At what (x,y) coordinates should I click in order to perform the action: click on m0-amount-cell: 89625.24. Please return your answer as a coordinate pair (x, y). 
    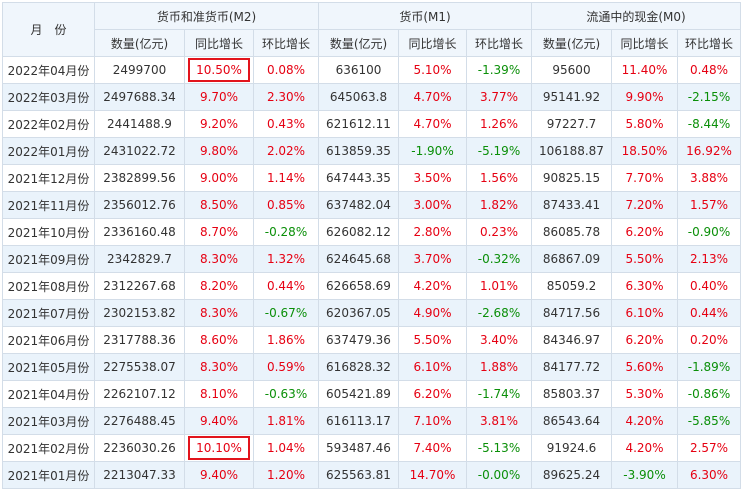
    Looking at the image, I should click on (571, 475).